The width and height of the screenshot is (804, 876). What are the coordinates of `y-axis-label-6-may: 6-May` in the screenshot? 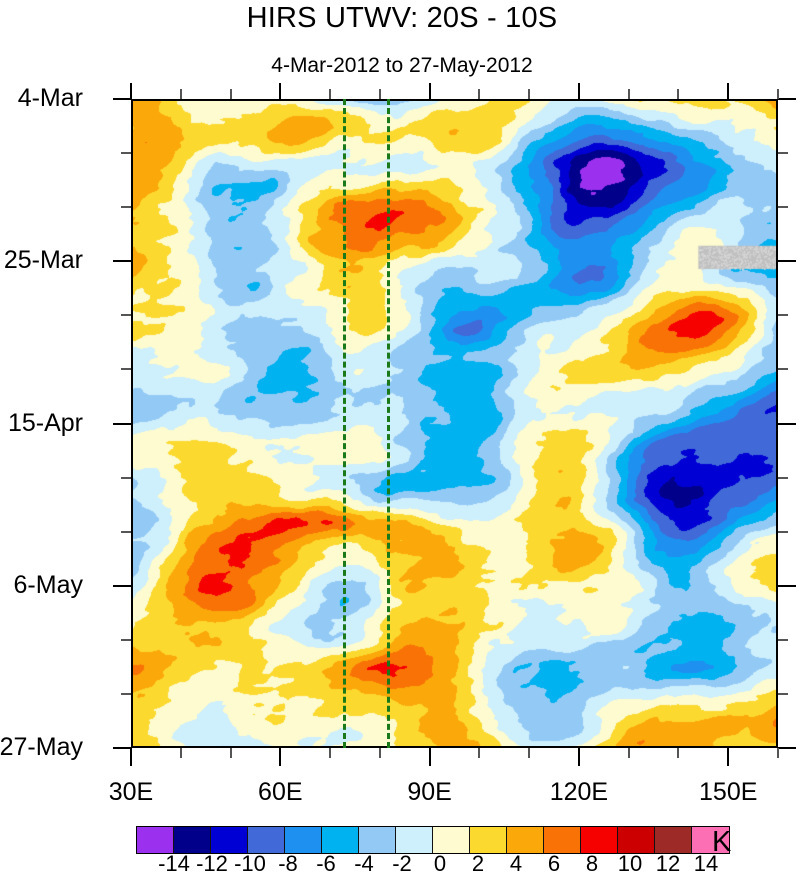 It's located at (48, 584).